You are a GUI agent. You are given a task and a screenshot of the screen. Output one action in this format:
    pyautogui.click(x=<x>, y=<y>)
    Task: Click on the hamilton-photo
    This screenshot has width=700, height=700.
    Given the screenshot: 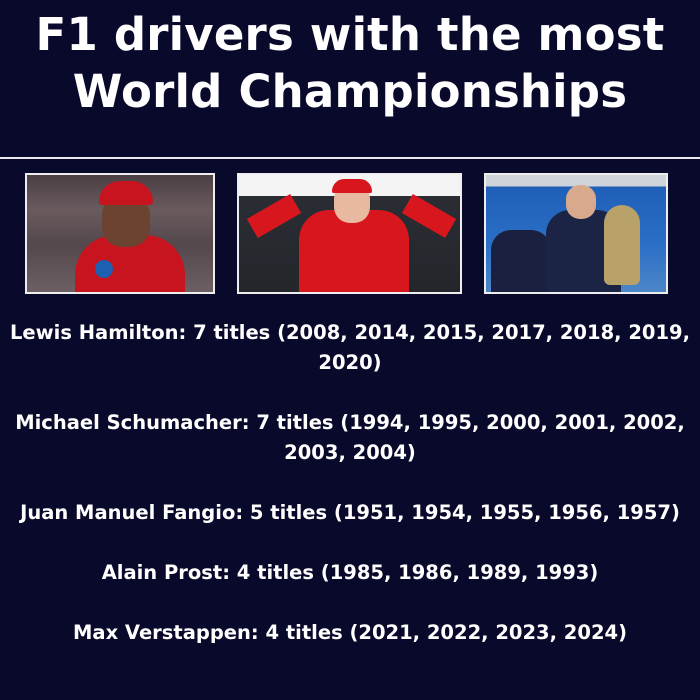 What is the action you would take?
    pyautogui.click(x=120, y=233)
    